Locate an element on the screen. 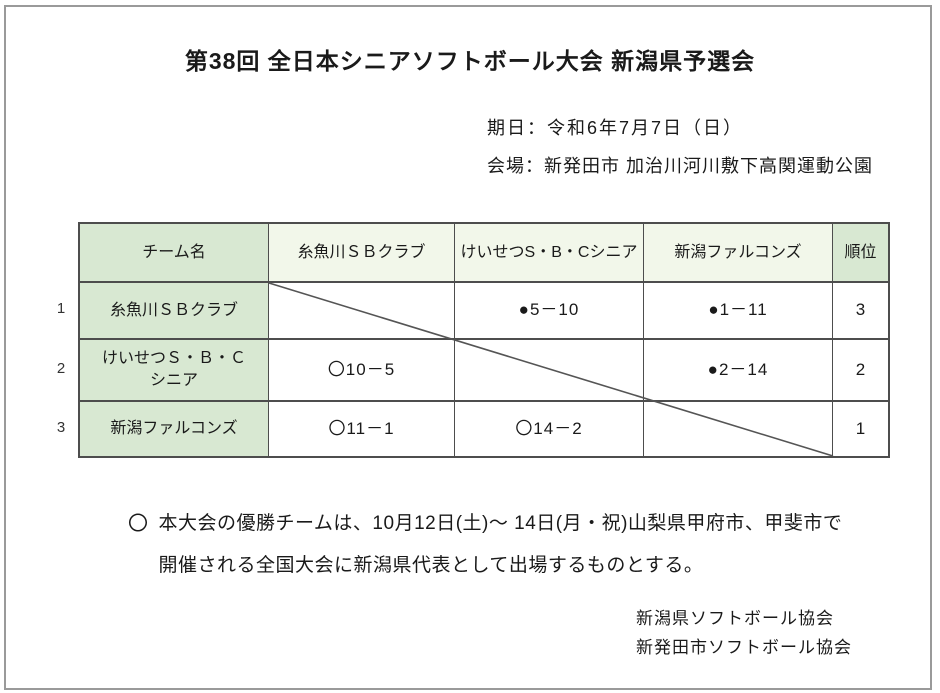 The height and width of the screenshot is (693, 940). row-number: 1 is located at coordinates (61, 308).